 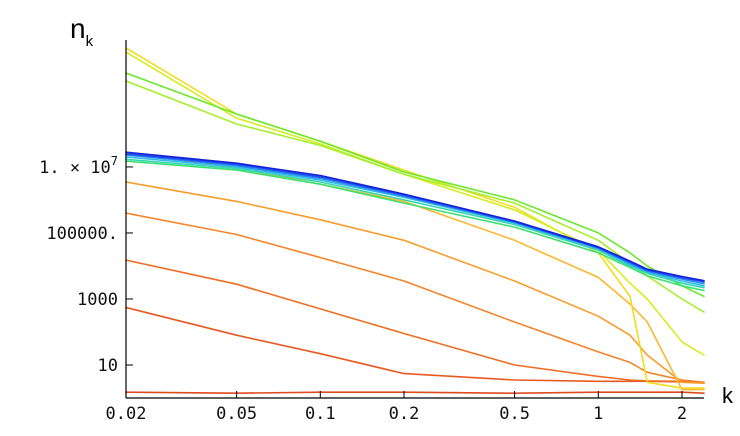 What do you see at coordinates (514, 414) in the screenshot?
I see `x-tick-label: 0.5` at bounding box center [514, 414].